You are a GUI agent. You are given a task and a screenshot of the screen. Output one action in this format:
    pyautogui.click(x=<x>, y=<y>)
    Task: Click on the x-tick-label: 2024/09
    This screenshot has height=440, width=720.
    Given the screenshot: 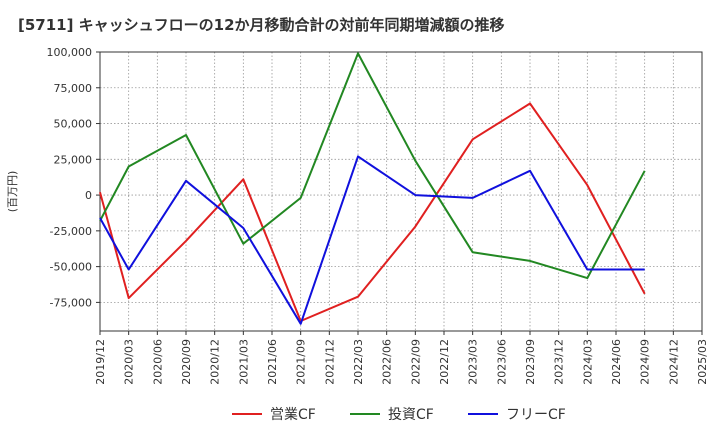 What is the action you would take?
    pyautogui.click(x=645, y=362)
    